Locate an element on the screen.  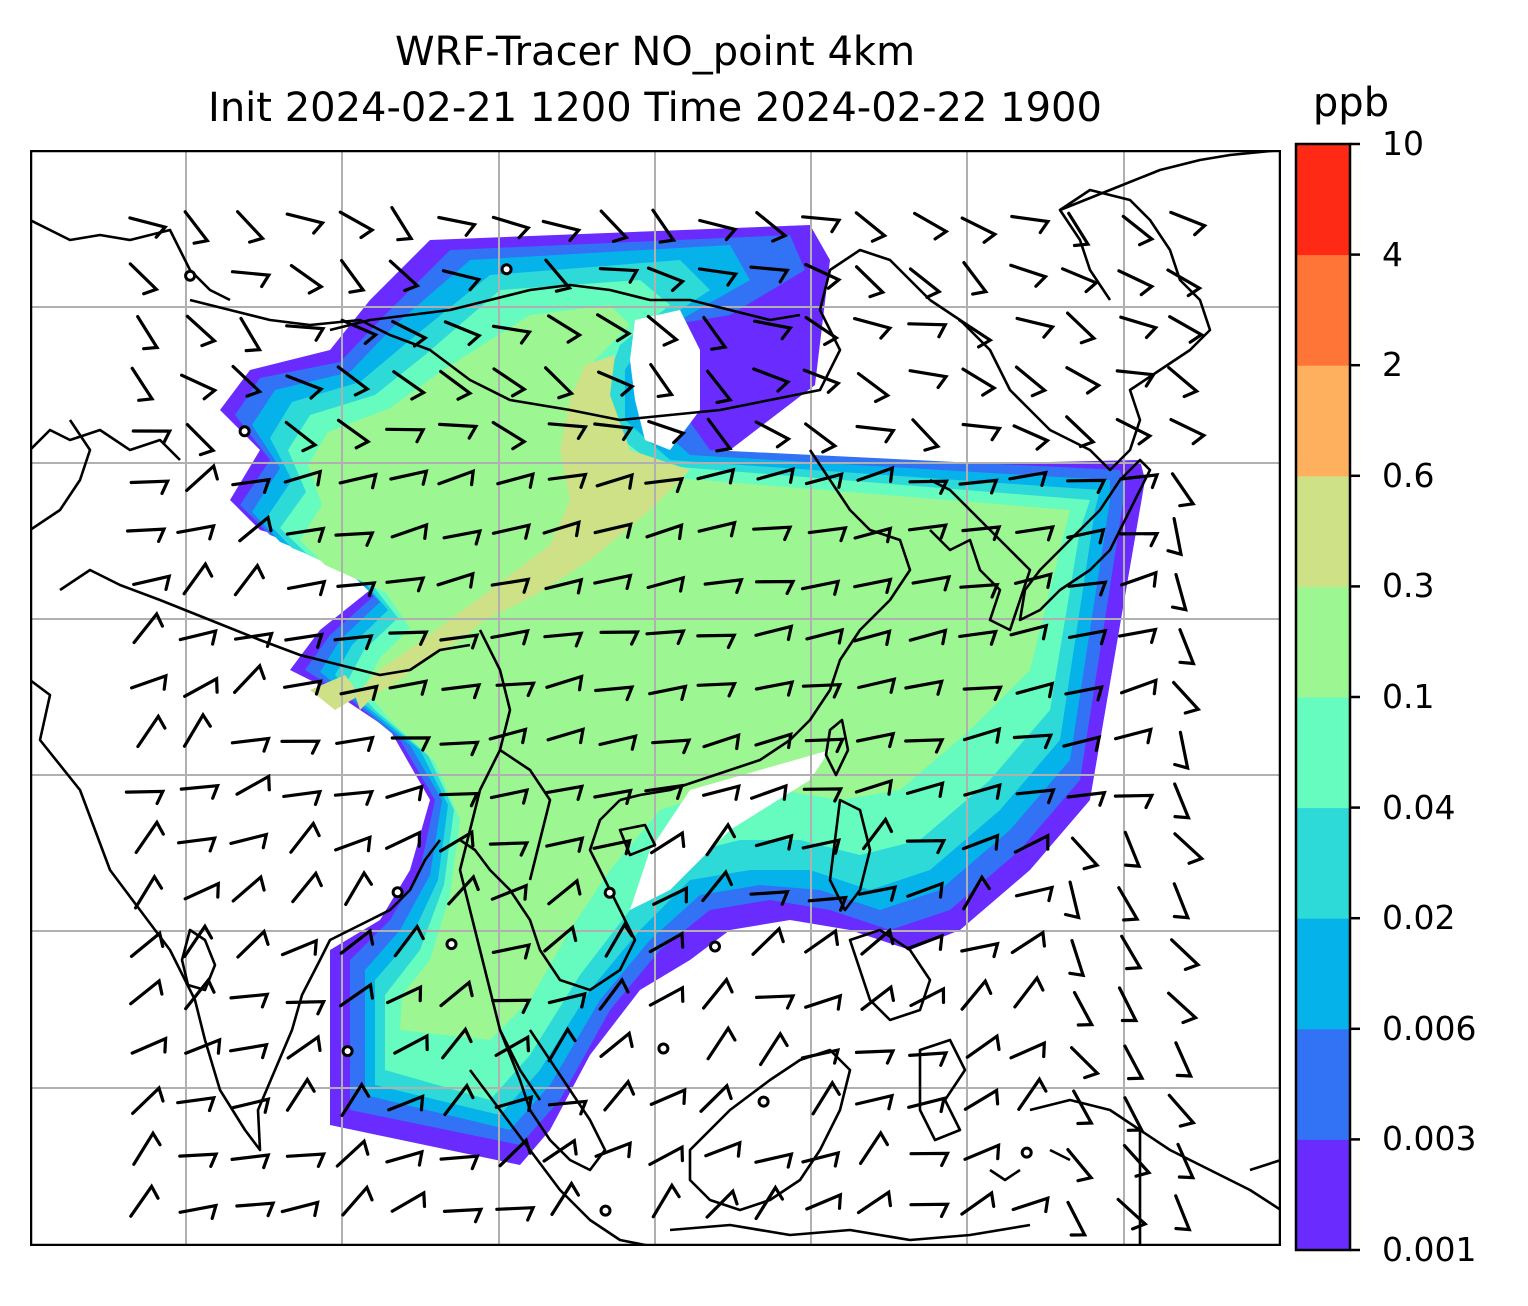
colorbar-tick-label: 0.04 is located at coordinates (1419, 807).